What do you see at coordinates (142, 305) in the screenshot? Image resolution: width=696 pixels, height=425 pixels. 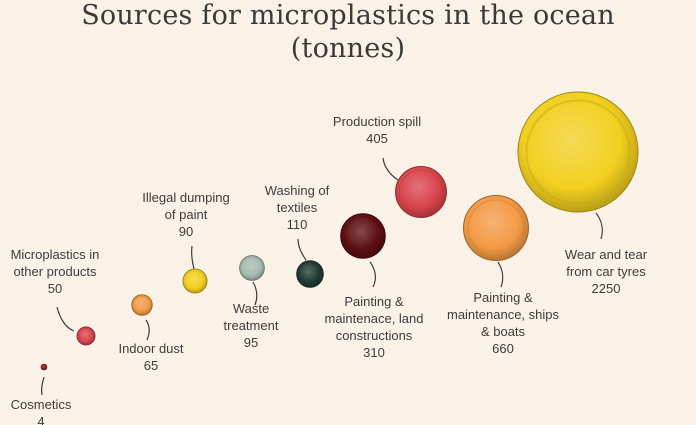 I see `bubble-indoor-dust` at bounding box center [142, 305].